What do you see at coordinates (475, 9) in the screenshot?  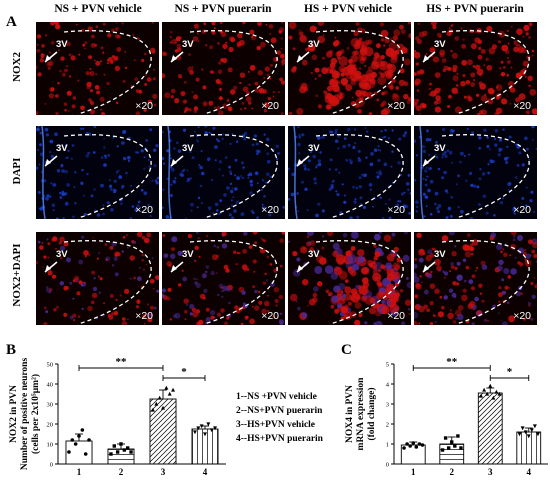 I see `column-header-hs-puerarin: HS + PVN puerarin` at bounding box center [475, 9].